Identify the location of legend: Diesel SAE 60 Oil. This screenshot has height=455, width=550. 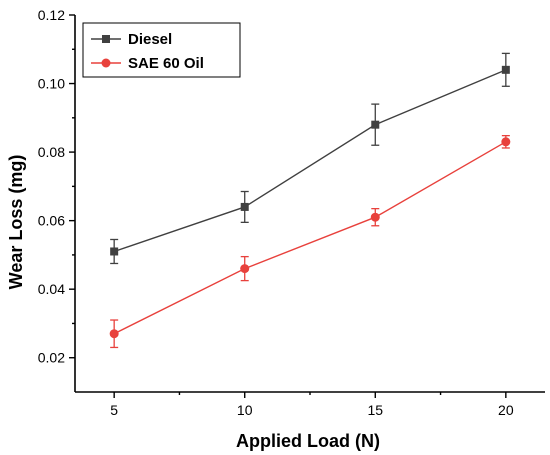
(161, 50).